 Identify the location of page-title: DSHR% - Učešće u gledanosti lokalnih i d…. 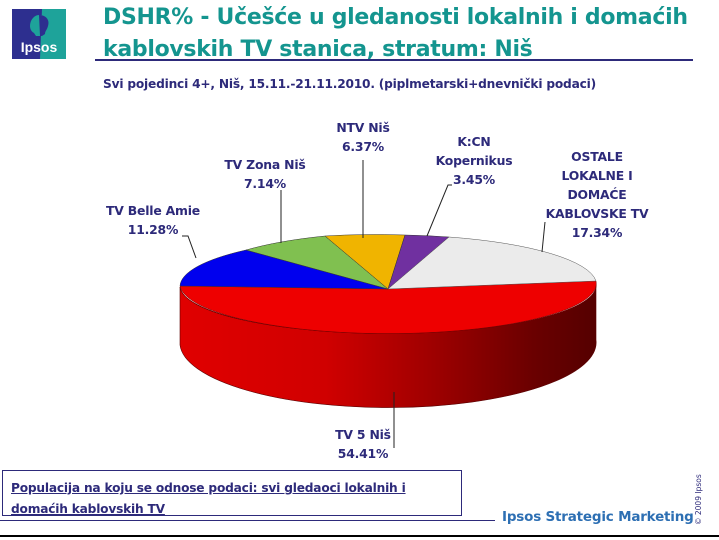
(403, 34).